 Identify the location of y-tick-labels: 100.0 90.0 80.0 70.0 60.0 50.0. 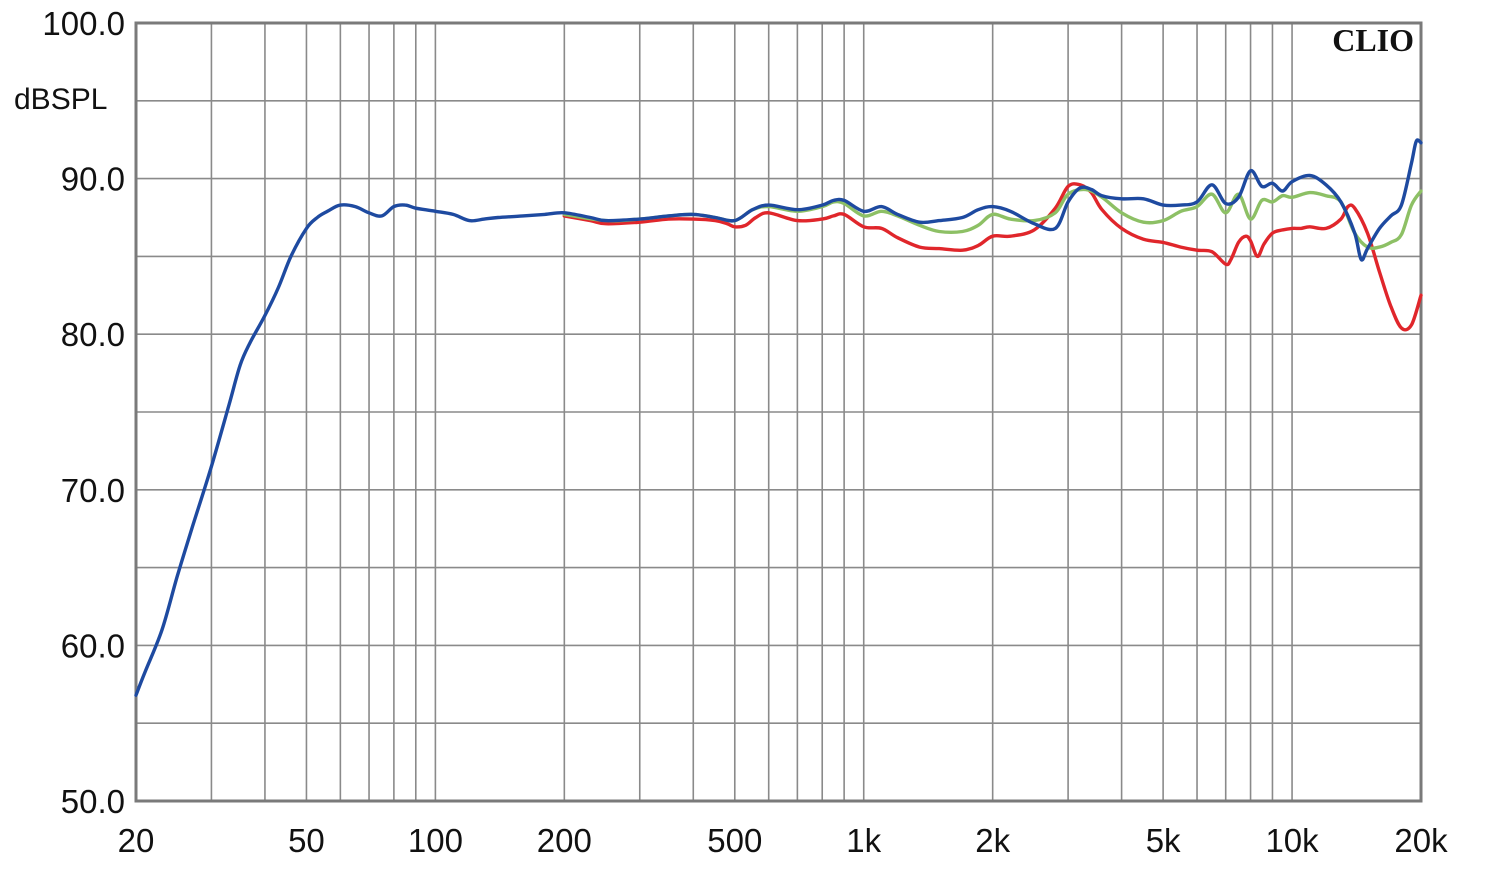
(83, 412).